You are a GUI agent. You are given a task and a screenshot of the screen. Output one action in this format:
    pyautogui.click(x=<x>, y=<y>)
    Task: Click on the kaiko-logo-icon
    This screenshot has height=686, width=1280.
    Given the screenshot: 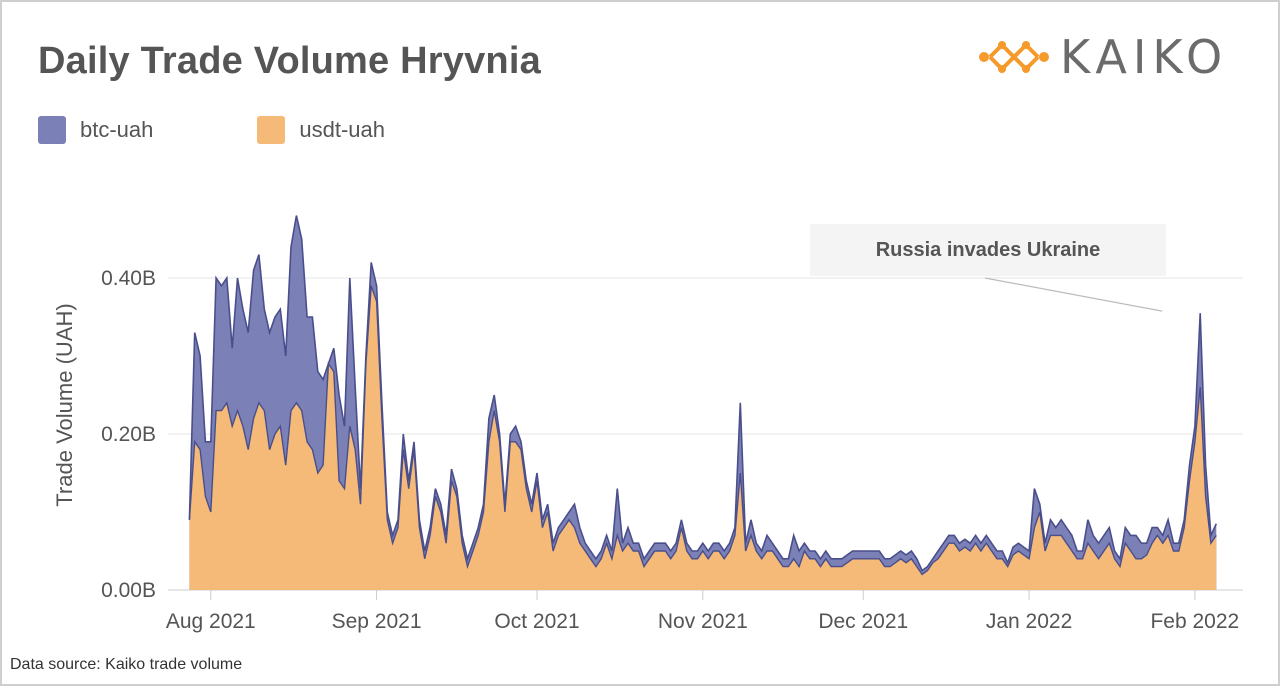 What is the action you would take?
    pyautogui.click(x=1014, y=57)
    